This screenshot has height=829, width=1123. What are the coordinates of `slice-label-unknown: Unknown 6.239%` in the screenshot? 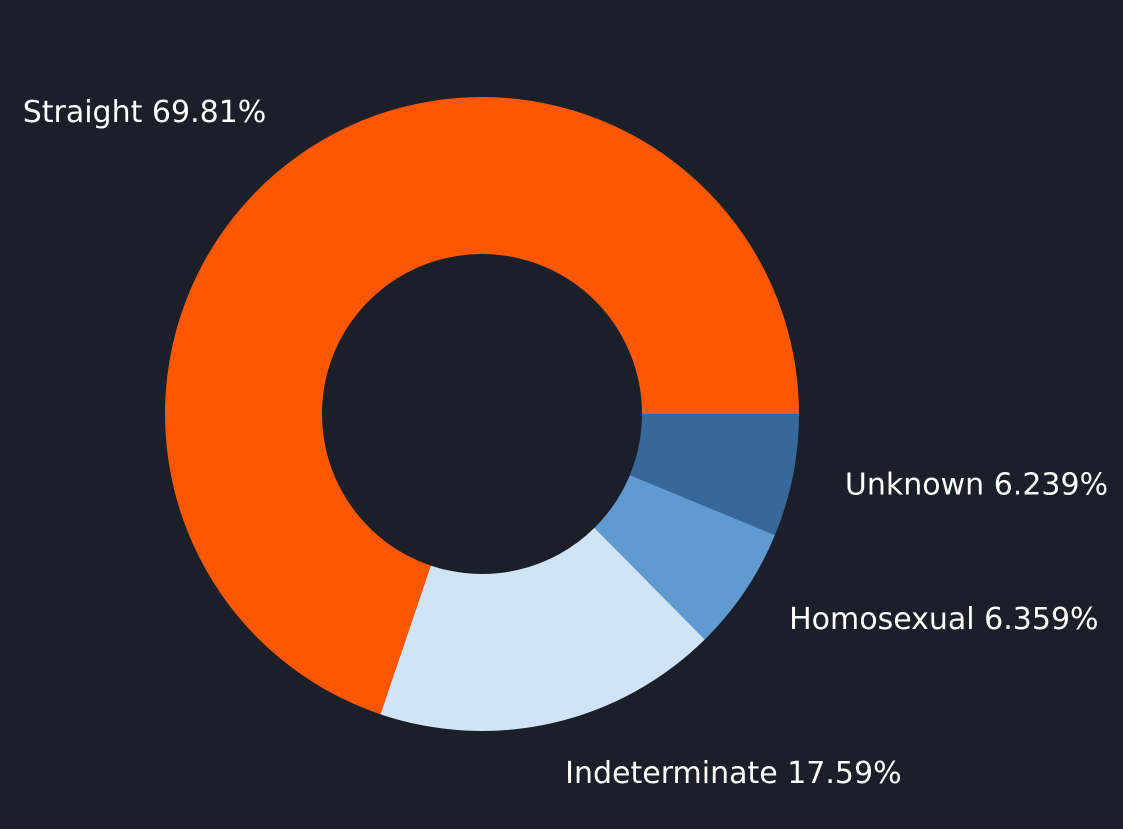 It's located at (976, 485).